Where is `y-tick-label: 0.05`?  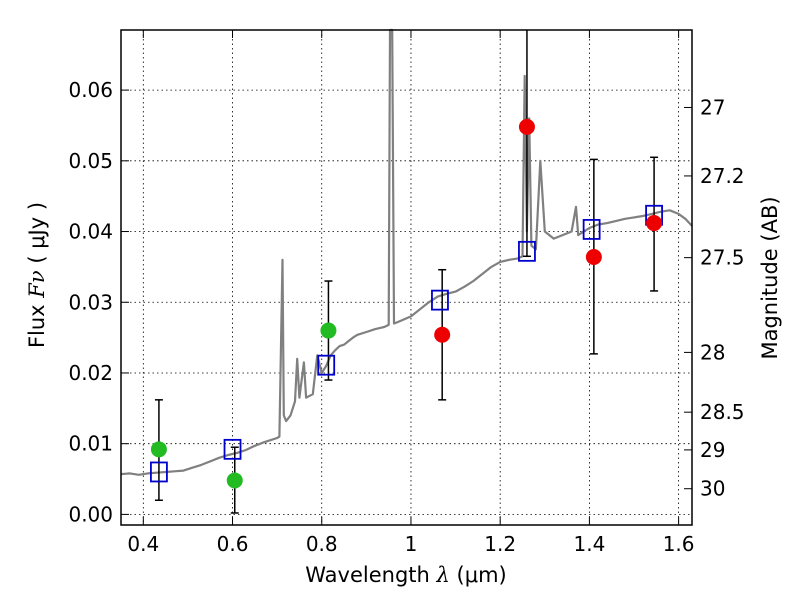 y-tick-label: 0.05 is located at coordinates (90, 161).